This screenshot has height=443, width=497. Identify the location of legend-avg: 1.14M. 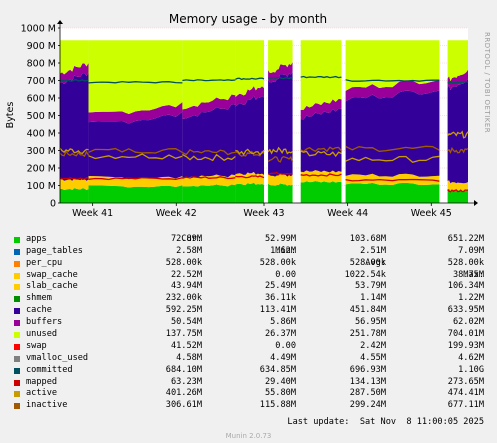
(373, 298).